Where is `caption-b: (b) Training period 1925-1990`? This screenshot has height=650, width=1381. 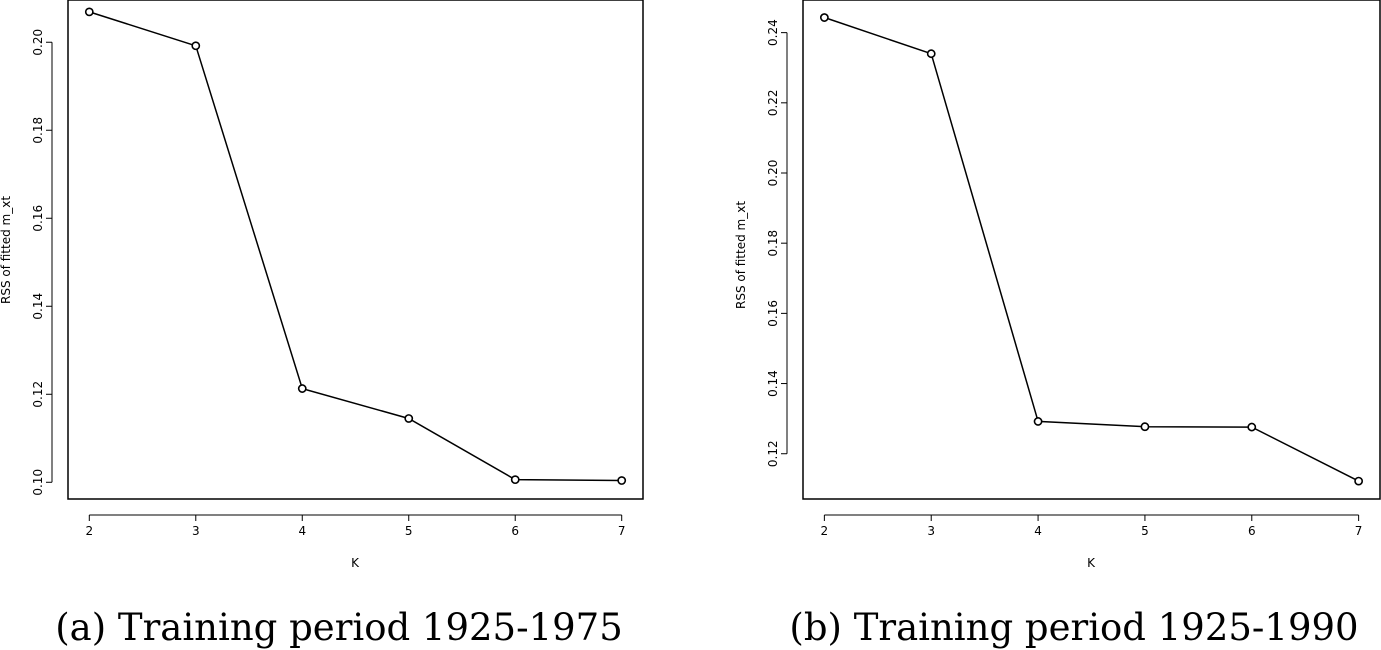
caption-b: (b) Training period 1925-1990 is located at coordinates (1073, 627).